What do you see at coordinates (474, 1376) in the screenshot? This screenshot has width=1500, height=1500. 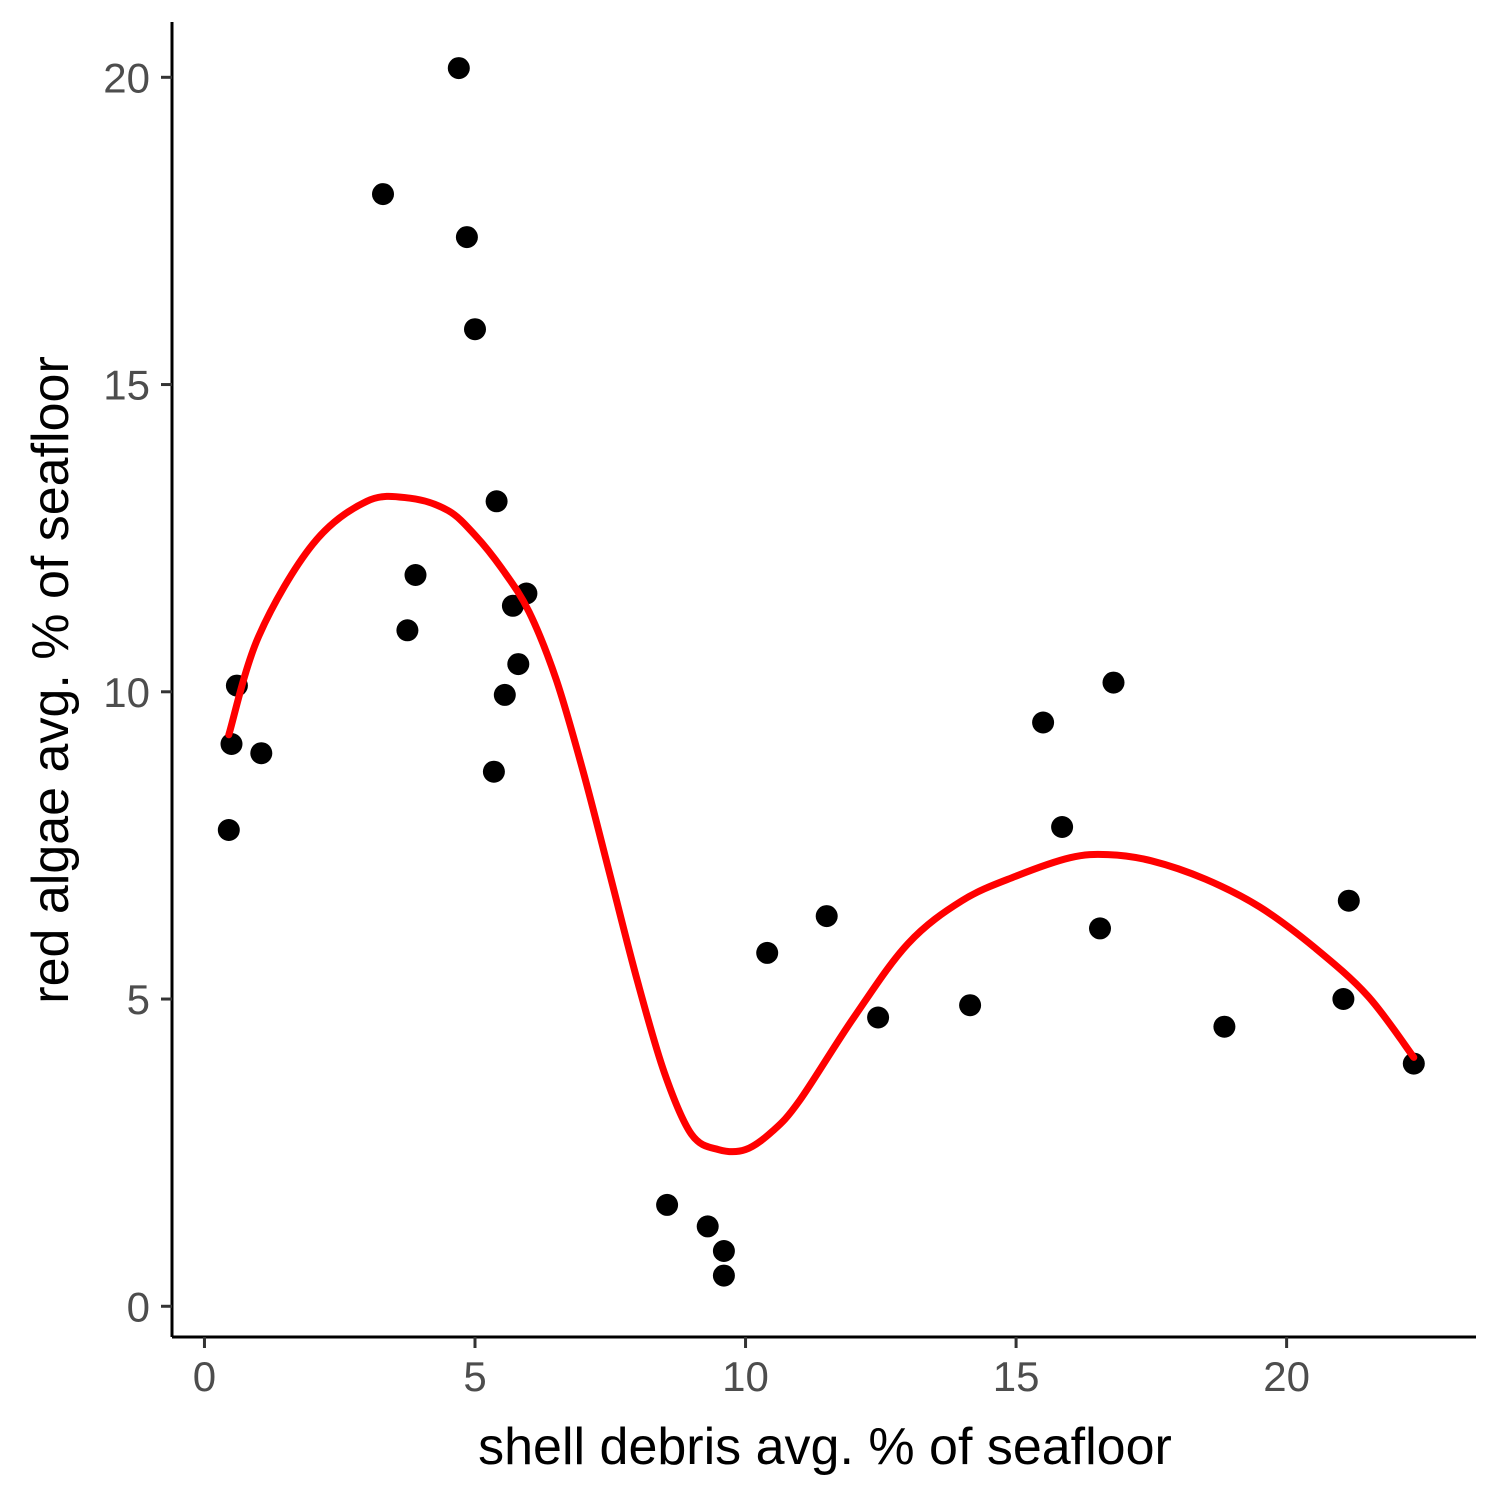 I see `x-tick-label: 5` at bounding box center [474, 1376].